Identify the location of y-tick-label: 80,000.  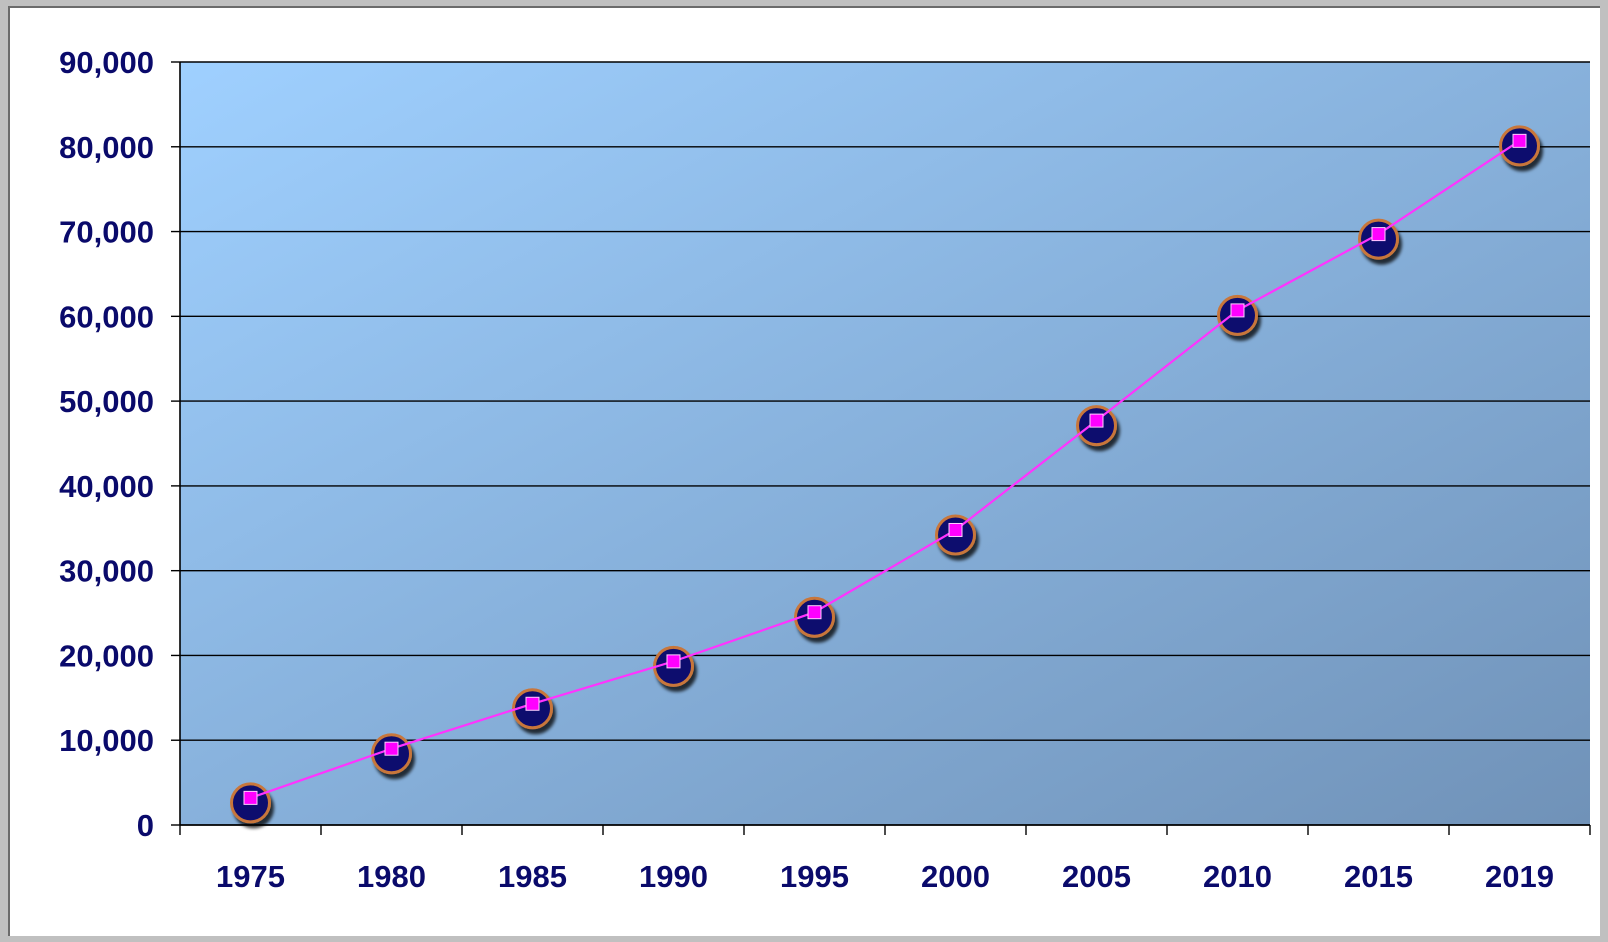
(106, 147).